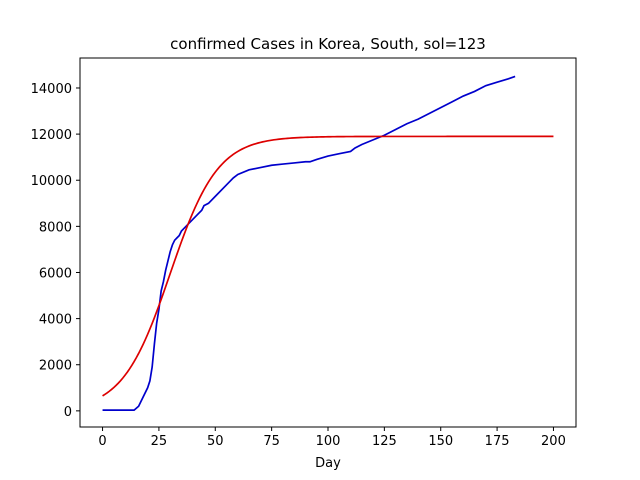 The height and width of the screenshot is (480, 640). I want to click on y-tick-label: 2000, so click(55, 366).